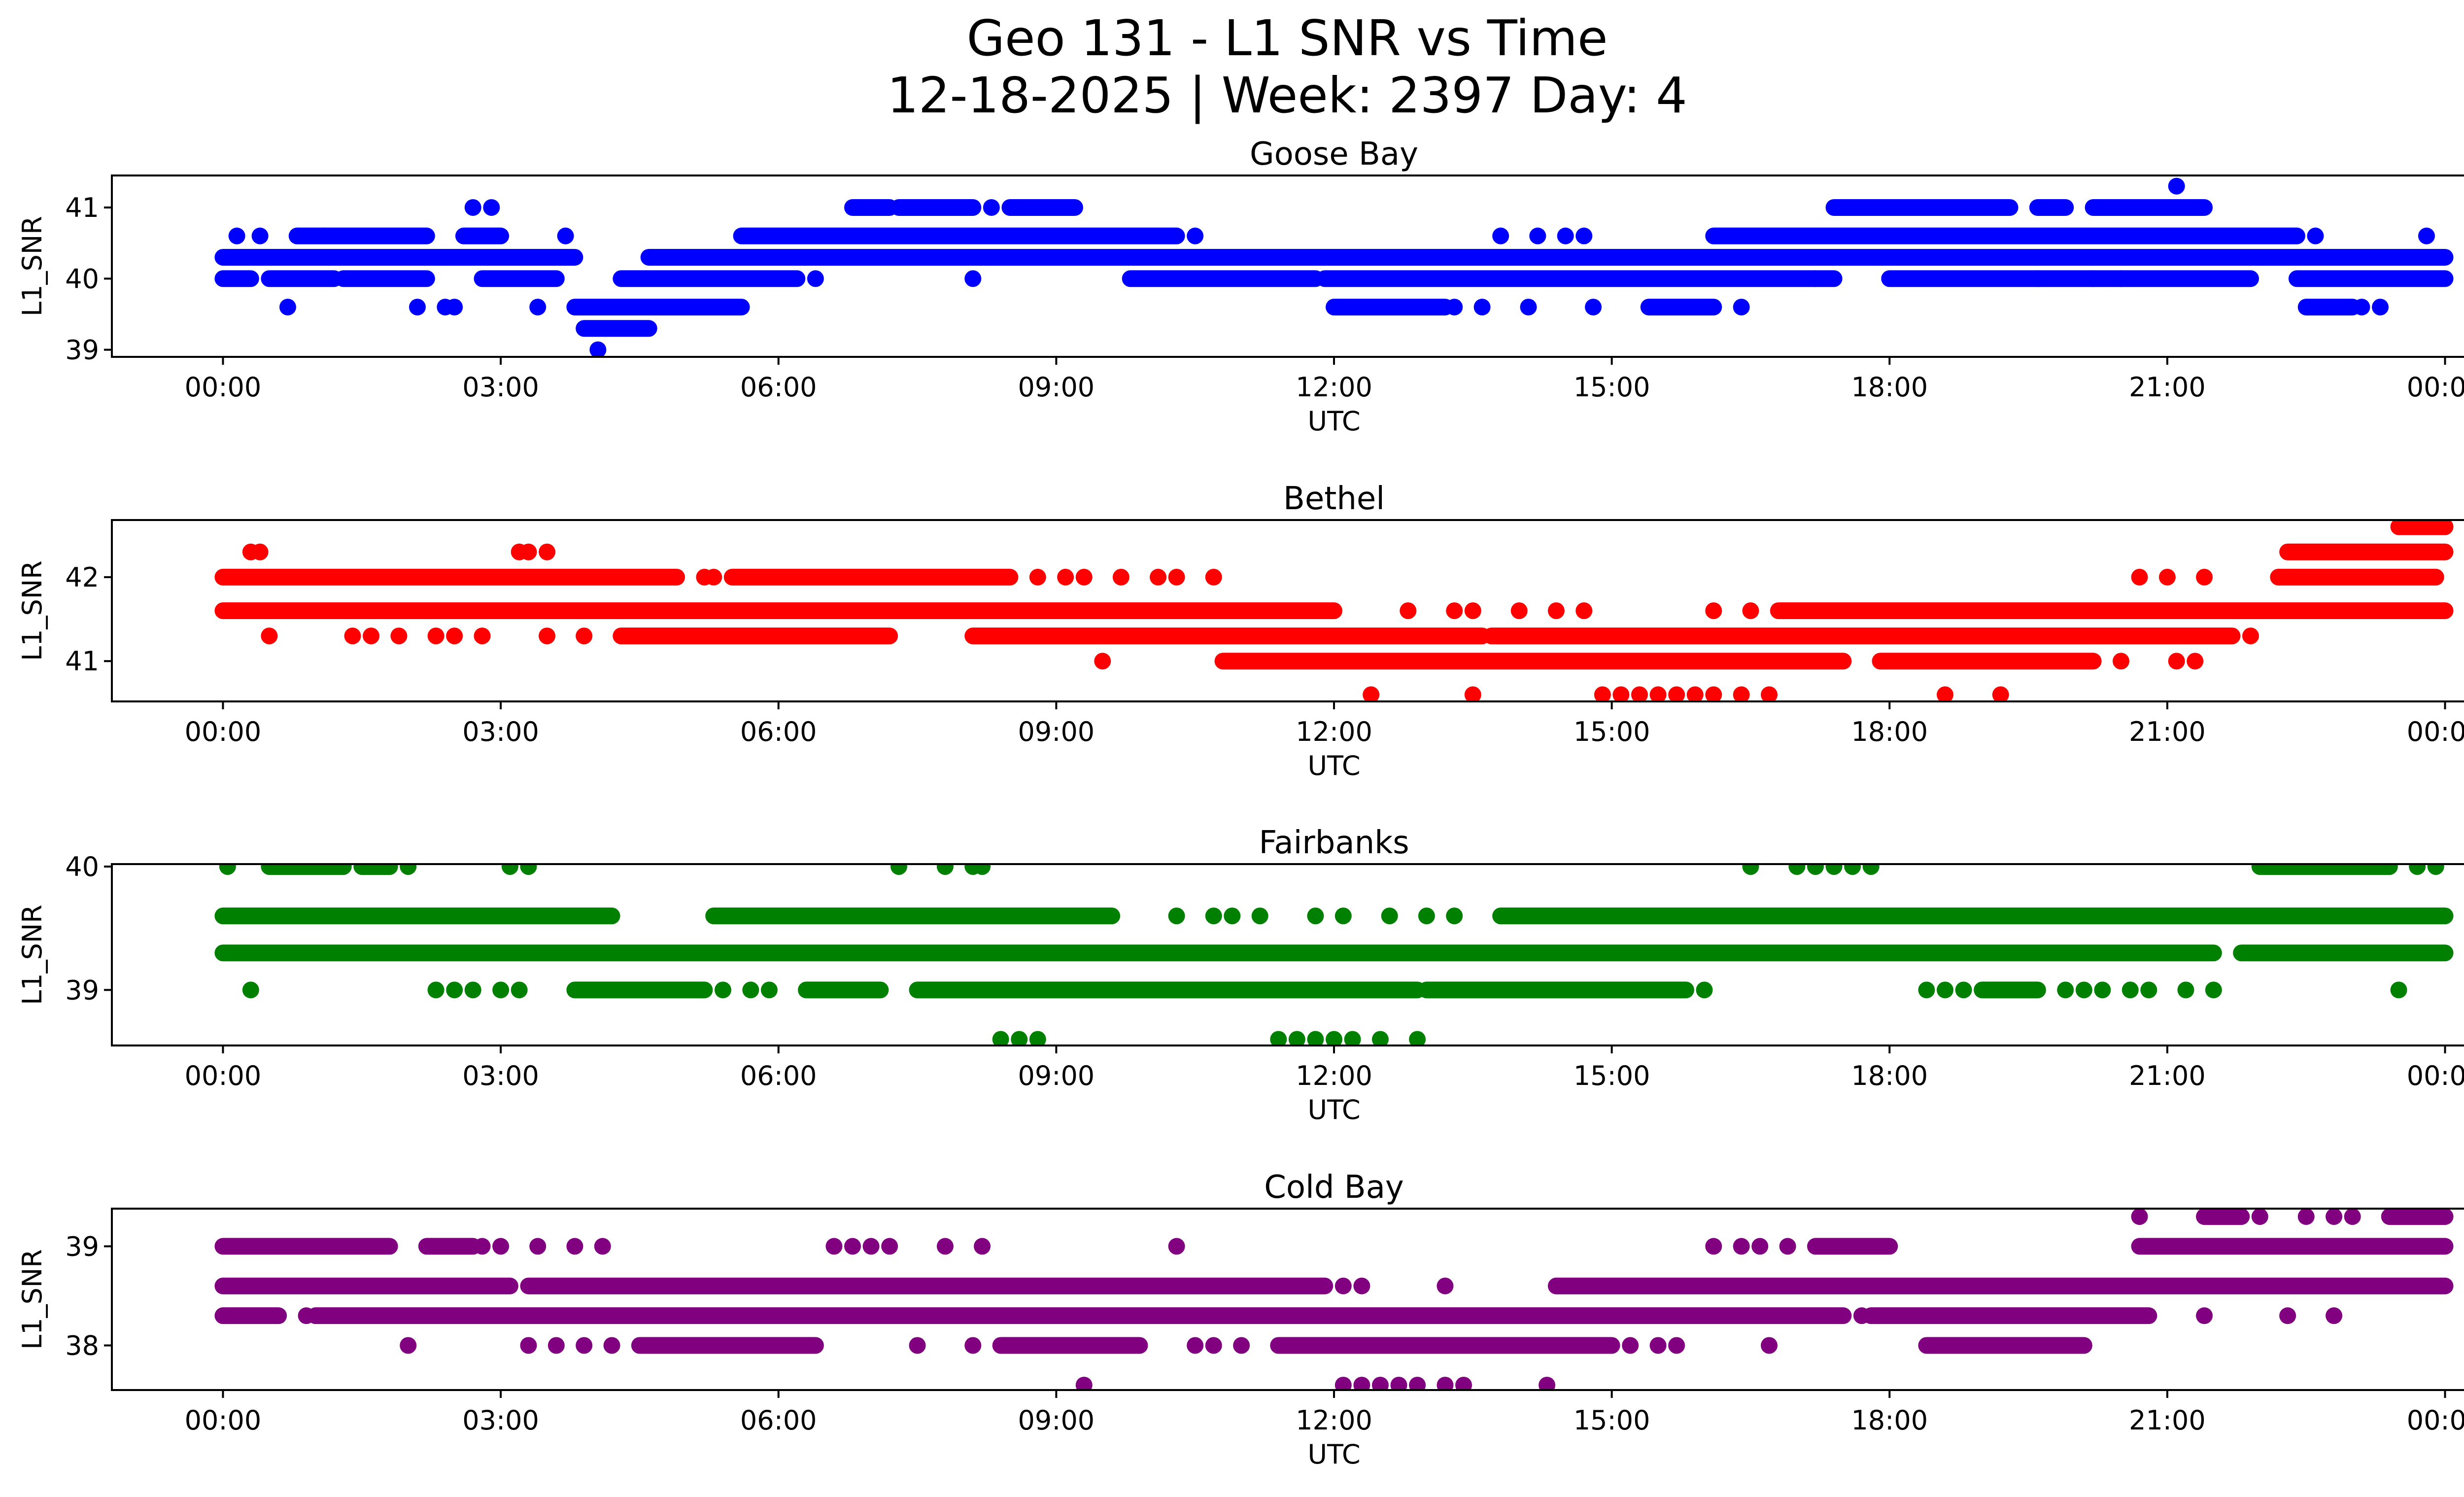 The image size is (2464, 1497). Describe the element at coordinates (82, 661) in the screenshot. I see `y-tick-label: 41` at that location.